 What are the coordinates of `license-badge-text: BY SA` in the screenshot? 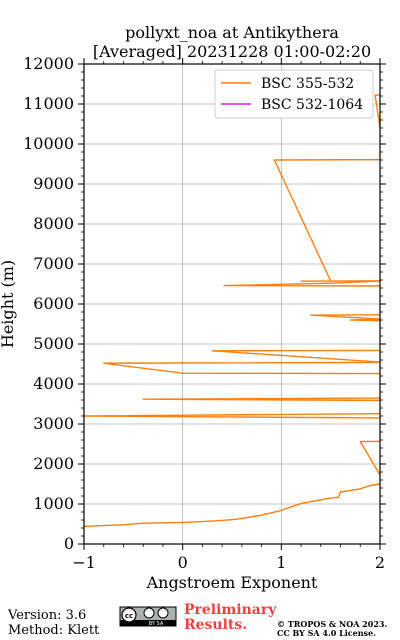 It's located at (156, 624).